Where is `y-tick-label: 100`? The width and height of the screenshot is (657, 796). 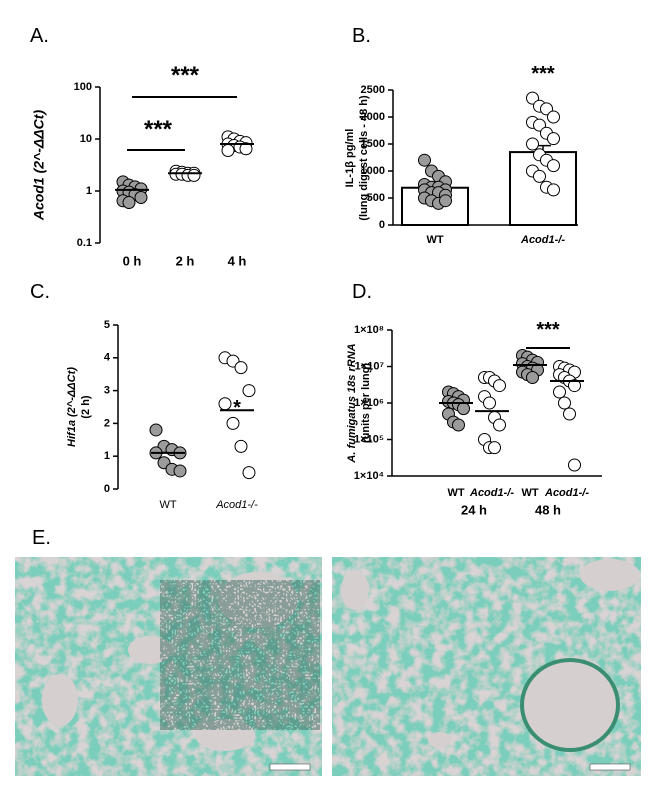
y-tick-label: 100 is located at coordinates (83, 87).